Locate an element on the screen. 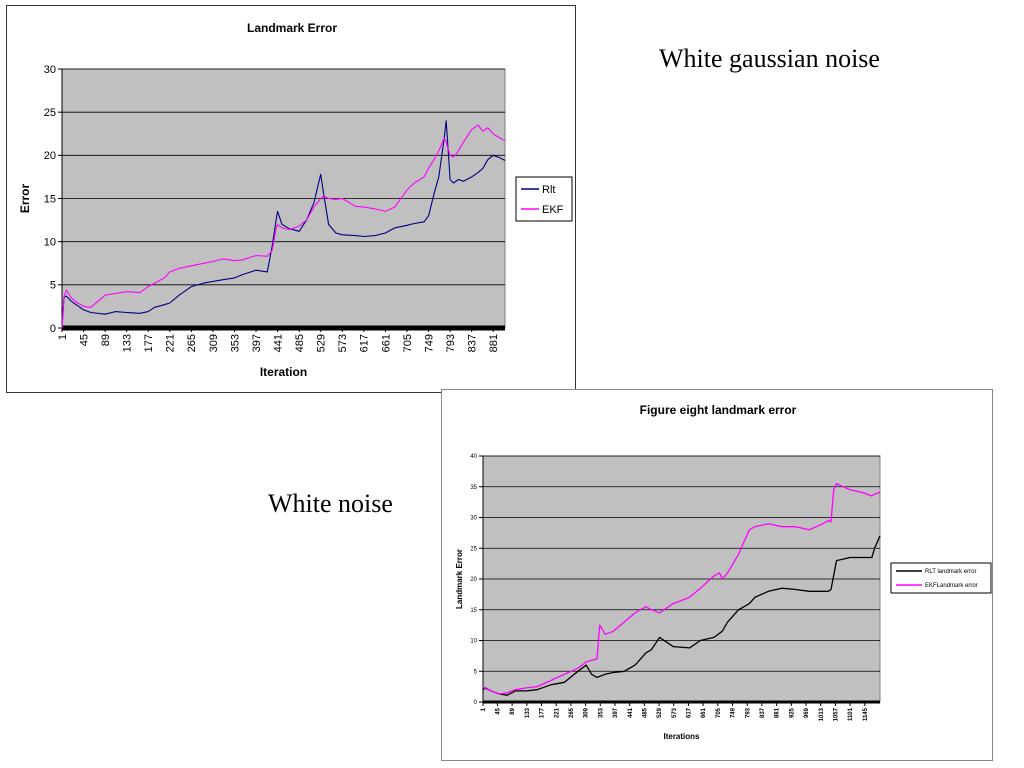 Image resolution: width=1024 pixels, height=768 pixels. series-line-ekflandmark-error is located at coordinates (681, 589).